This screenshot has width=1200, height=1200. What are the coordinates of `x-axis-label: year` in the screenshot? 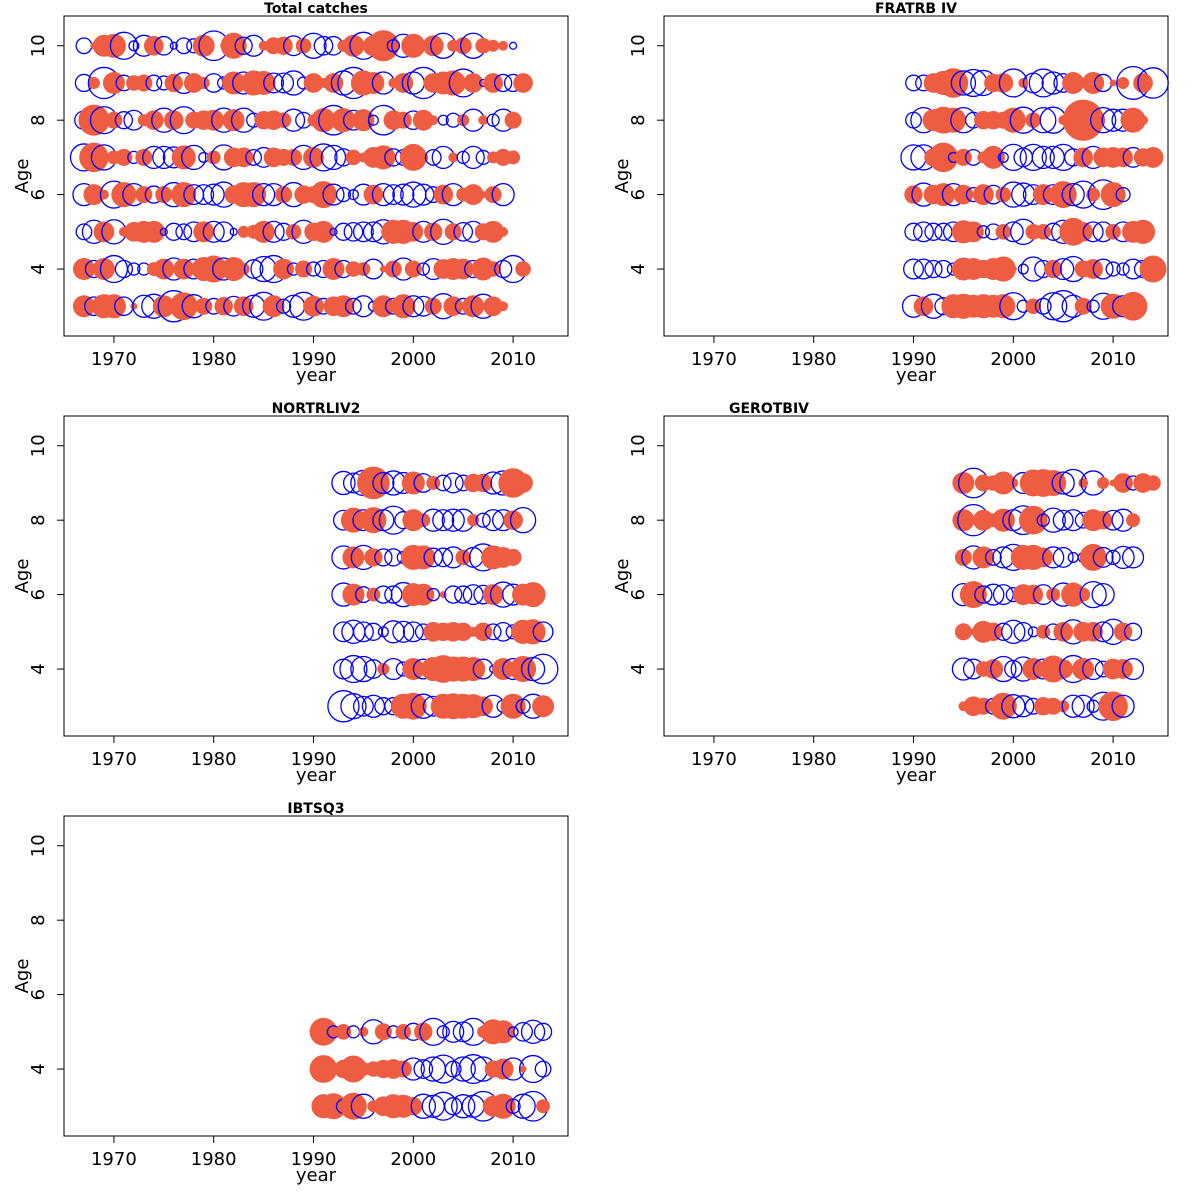 It's located at (316, 775).